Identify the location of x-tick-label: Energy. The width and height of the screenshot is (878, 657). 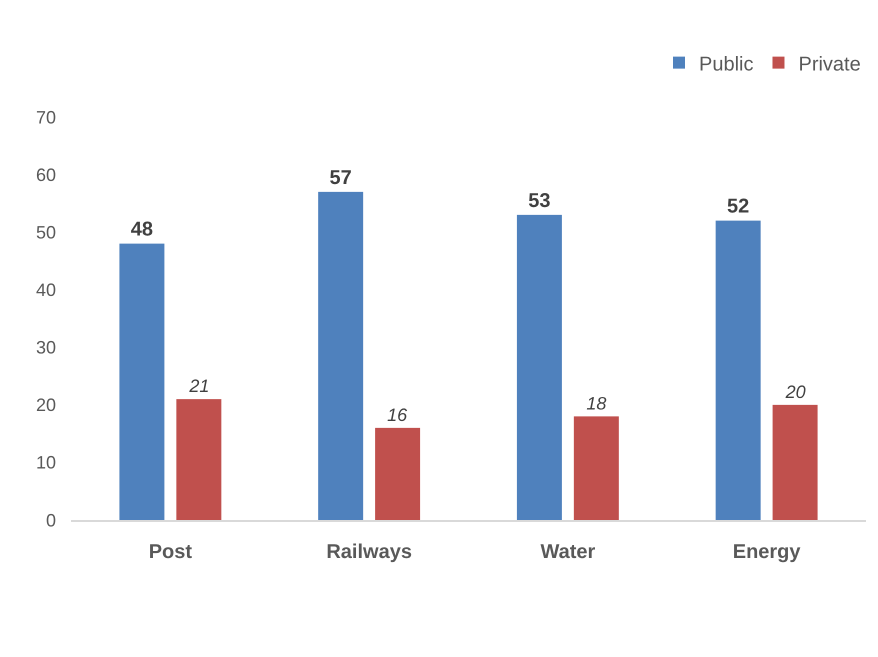
(767, 552).